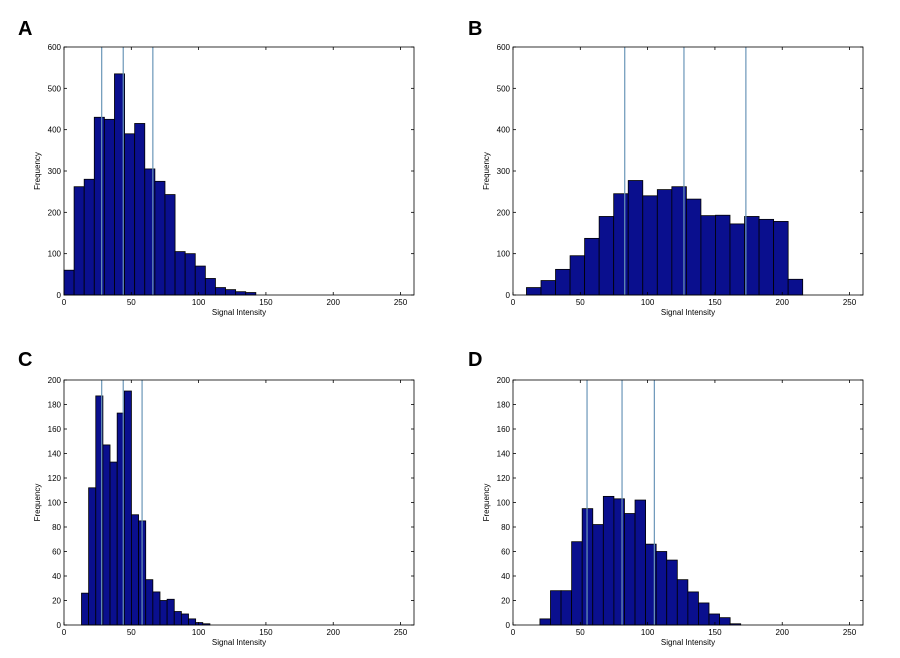 The image size is (900, 658). Describe the element at coordinates (665, 238) in the screenshot. I see `bars-b` at that location.